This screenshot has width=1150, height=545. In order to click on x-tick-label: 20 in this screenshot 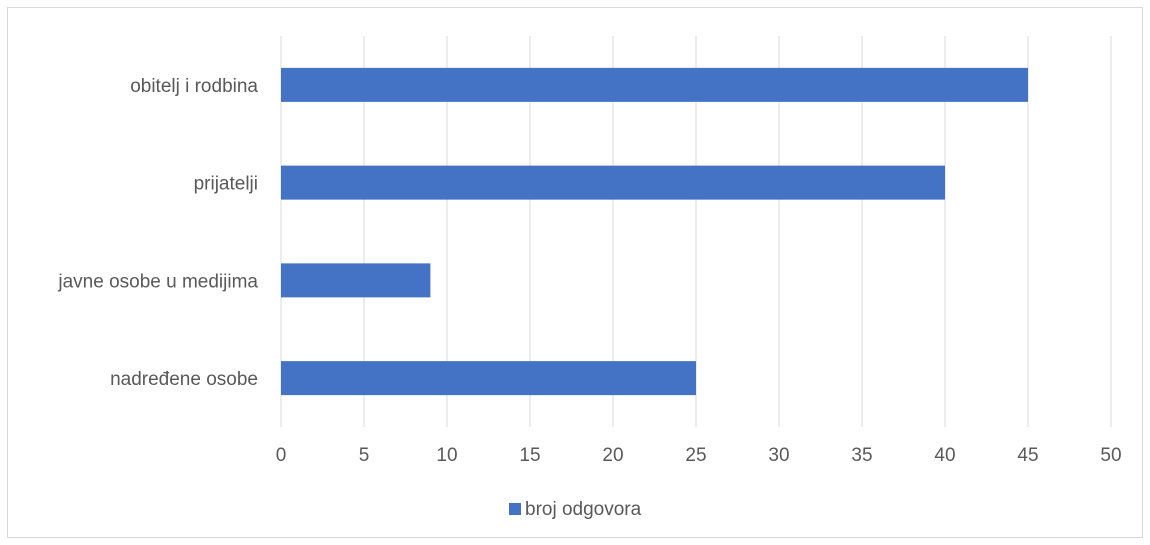, I will do `click(612, 455)`.